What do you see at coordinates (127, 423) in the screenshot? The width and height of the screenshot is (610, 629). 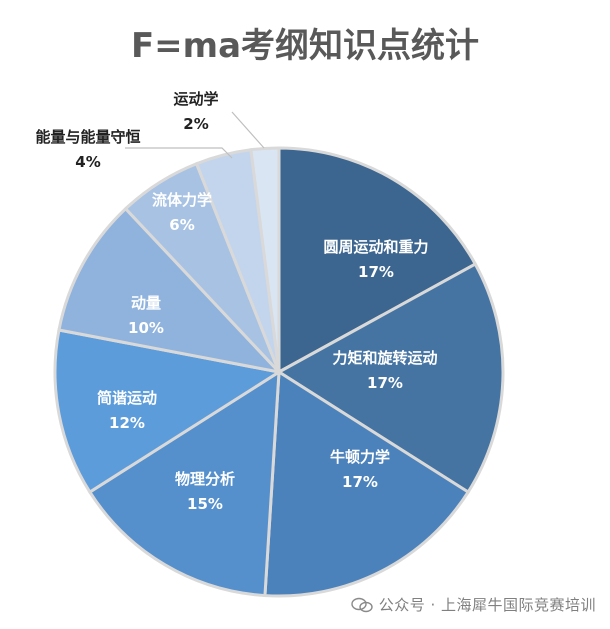 I see `slice-value-label-5: 12%` at bounding box center [127, 423].